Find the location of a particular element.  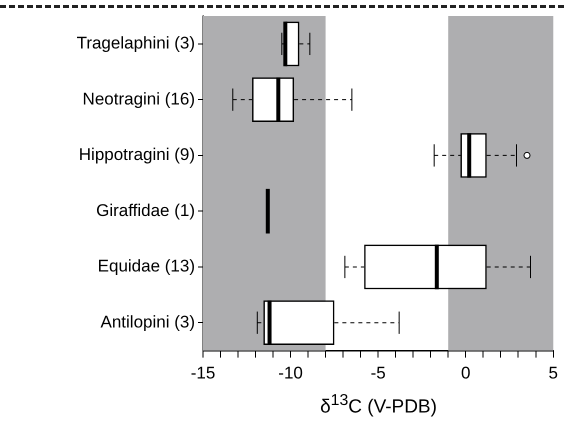

y-tick-label: Hippotragini (9) is located at coordinates (136, 154).